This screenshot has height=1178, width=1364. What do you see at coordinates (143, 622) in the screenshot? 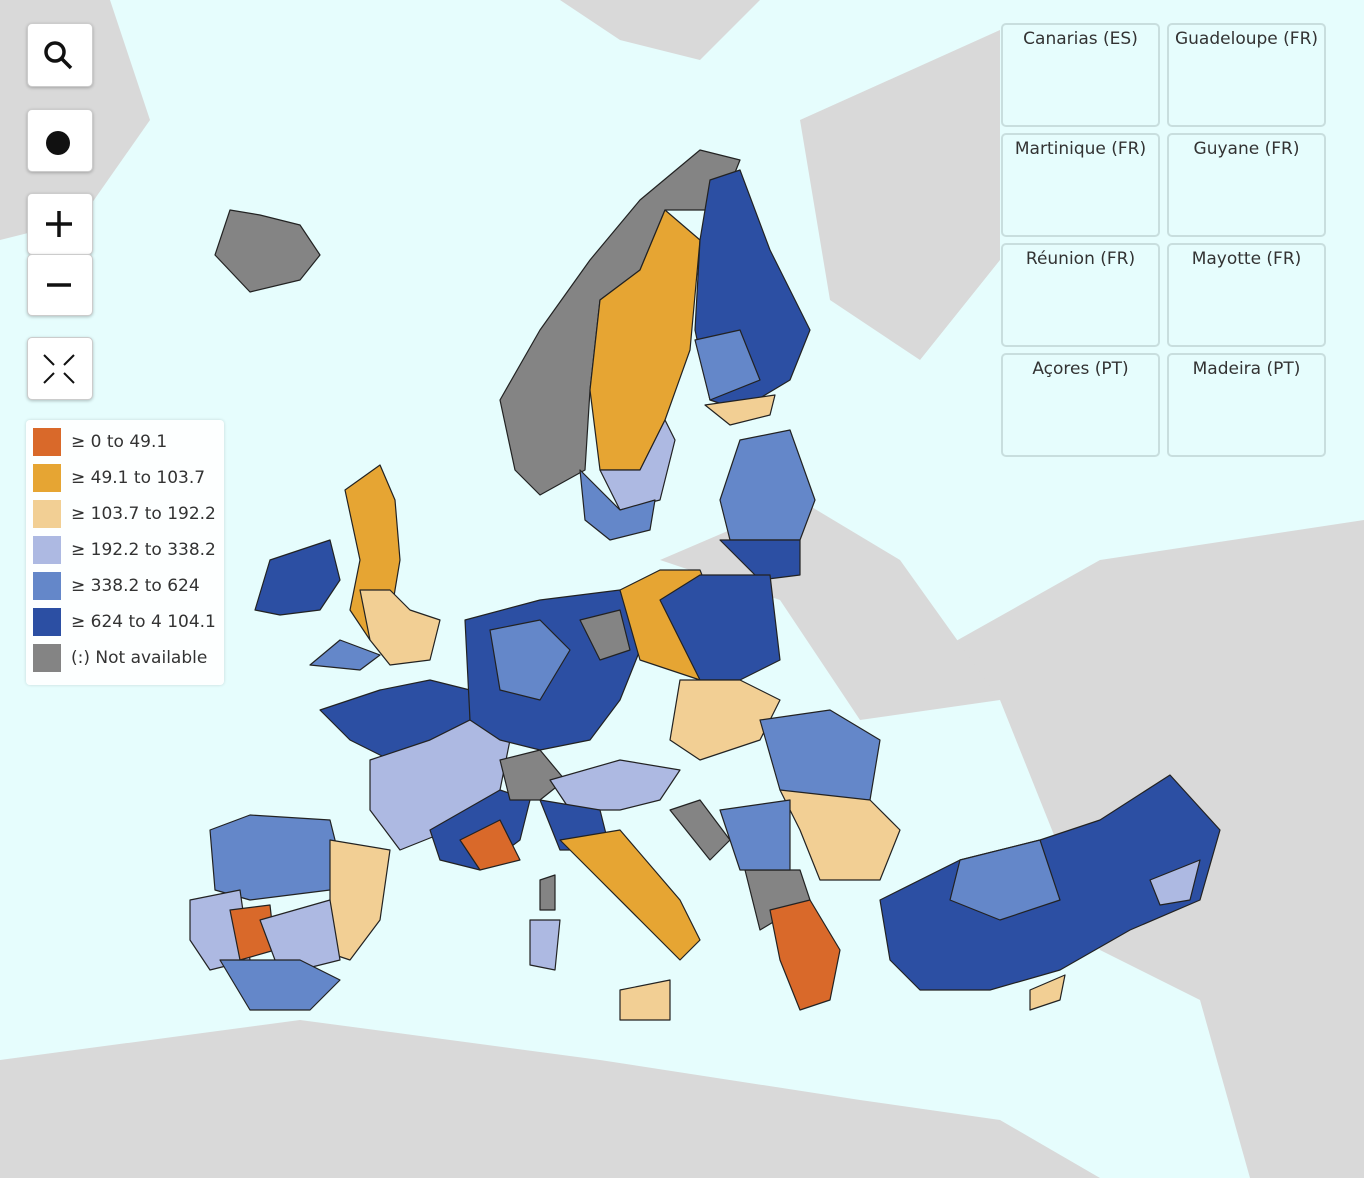
I see `legend-label: ≥ 624 to 4 104.1` at bounding box center [143, 622].